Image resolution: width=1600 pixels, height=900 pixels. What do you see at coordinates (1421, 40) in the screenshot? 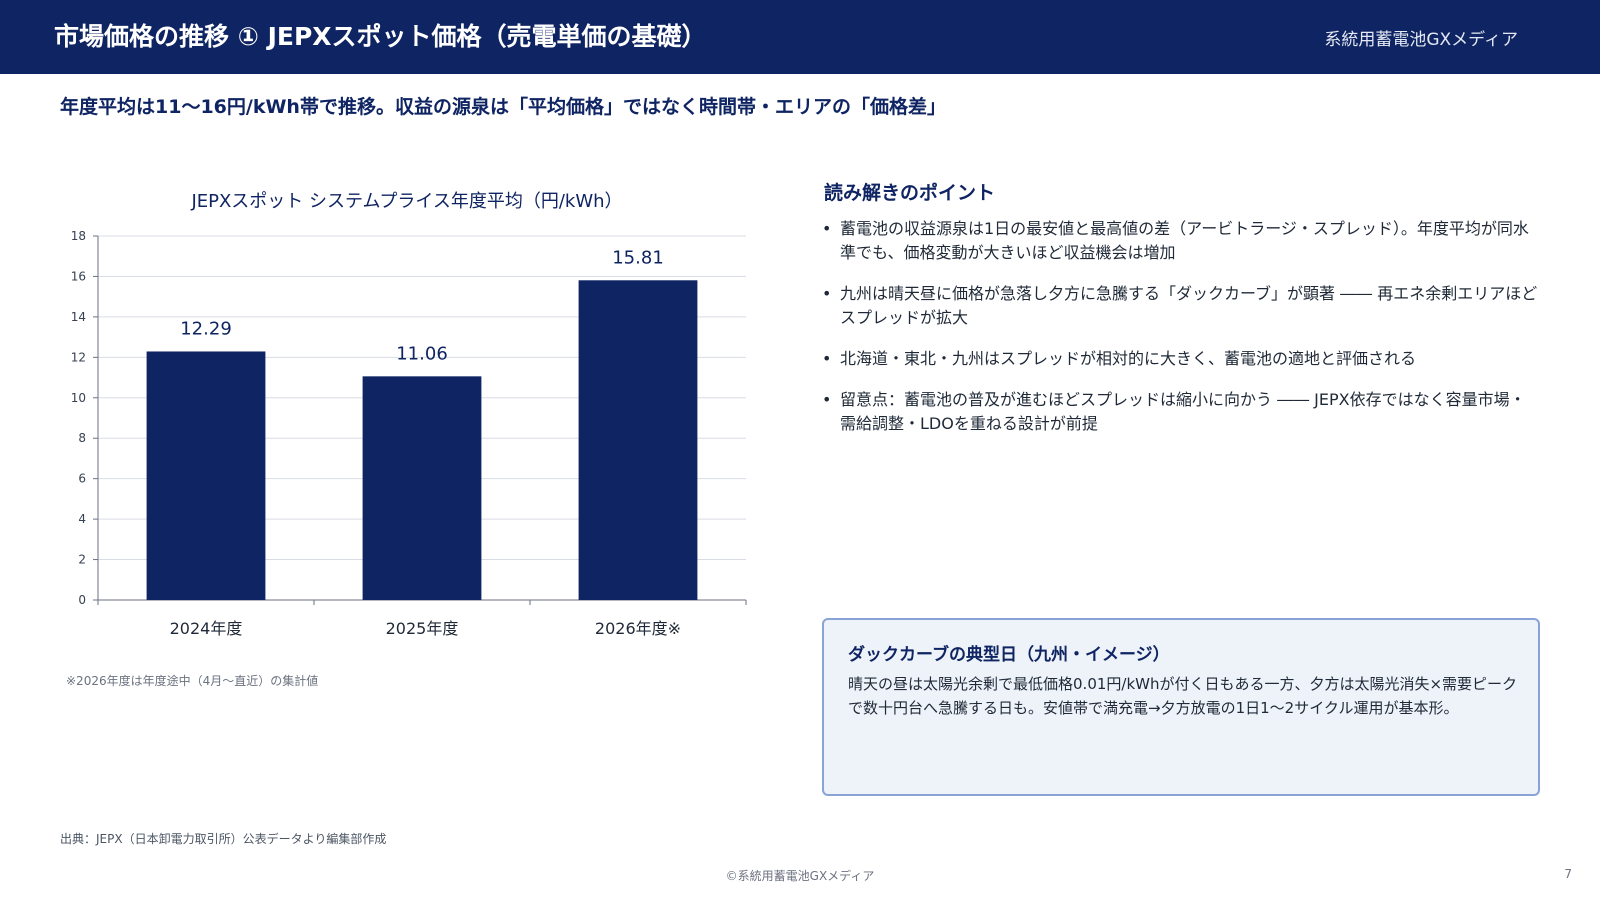
I see `brand-name: 系統用蓄電池GXメディア` at bounding box center [1421, 40].